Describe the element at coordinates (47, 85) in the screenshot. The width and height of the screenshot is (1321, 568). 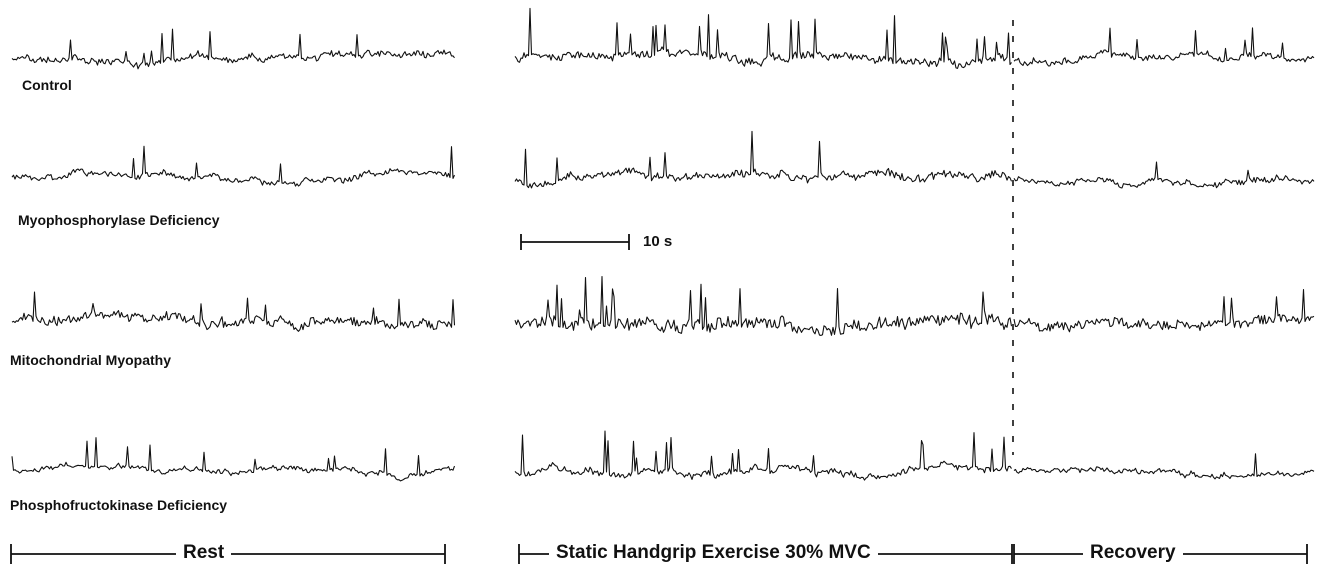
I see `trace-label-control: Control` at that location.